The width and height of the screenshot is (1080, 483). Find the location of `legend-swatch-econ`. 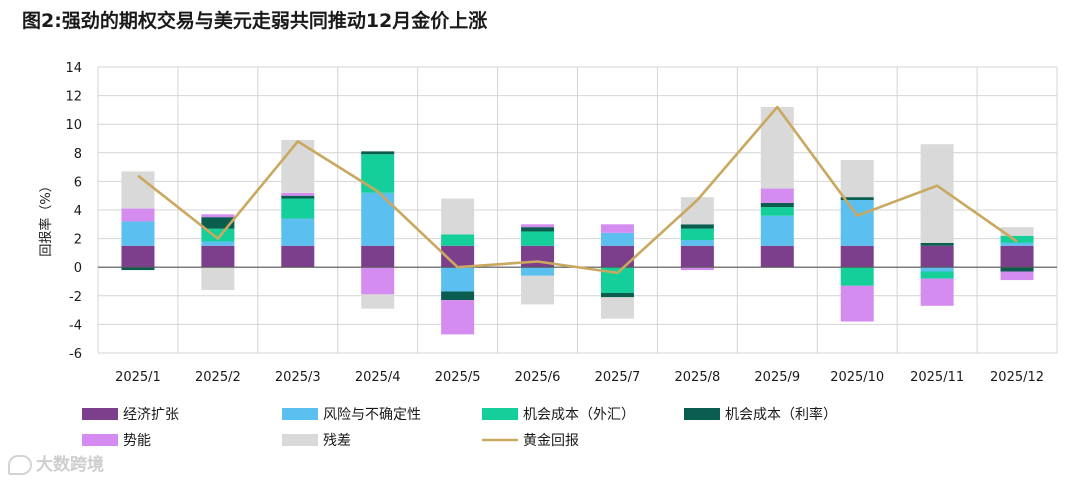

legend-swatch-econ is located at coordinates (100, 414).